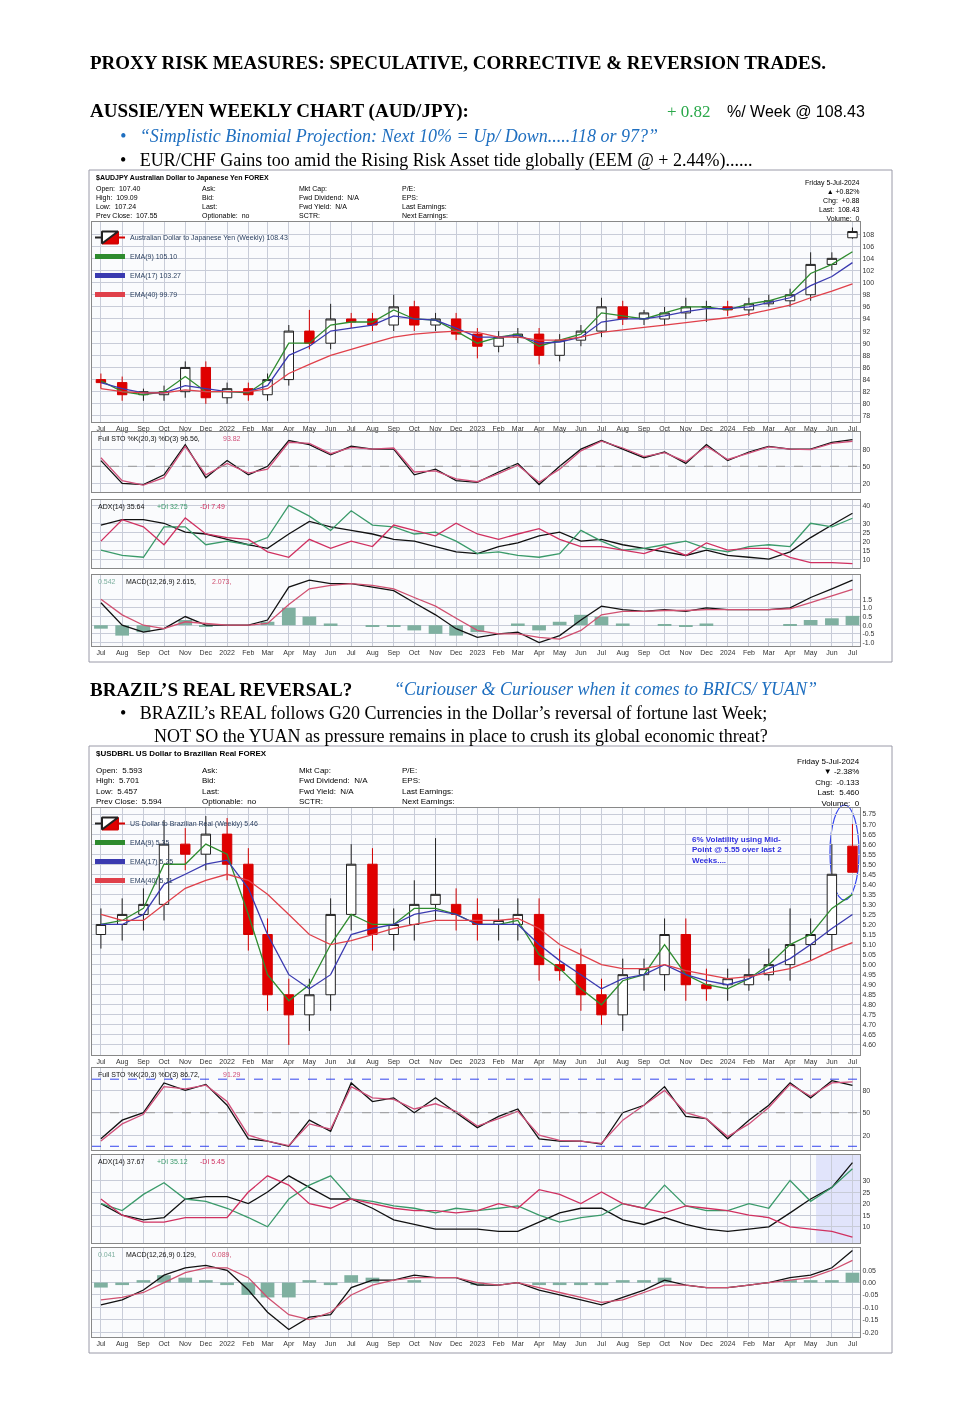  What do you see at coordinates (389, 136) in the screenshot?
I see `text: • “Simplistic Binomial Projection: Next 10% = Up/ Down.....118 or 97?”` at bounding box center [389, 136].